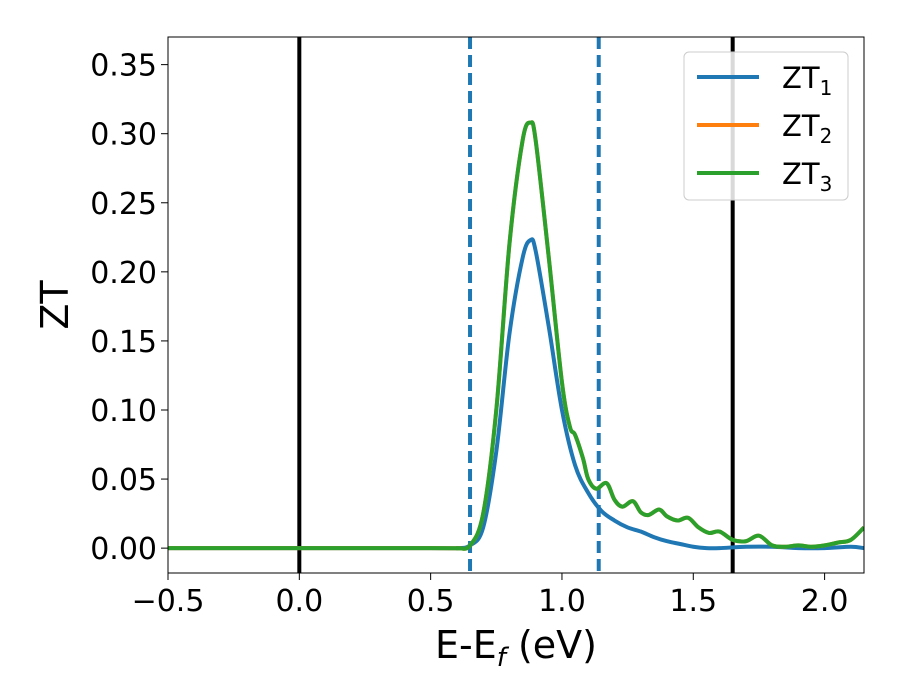 The height and width of the screenshot is (700, 900). Describe the element at coordinates (490, 596) in the screenshot. I see `x-axis: −0.5 0.0 0.5 1.0 1.5 2.0` at that location.